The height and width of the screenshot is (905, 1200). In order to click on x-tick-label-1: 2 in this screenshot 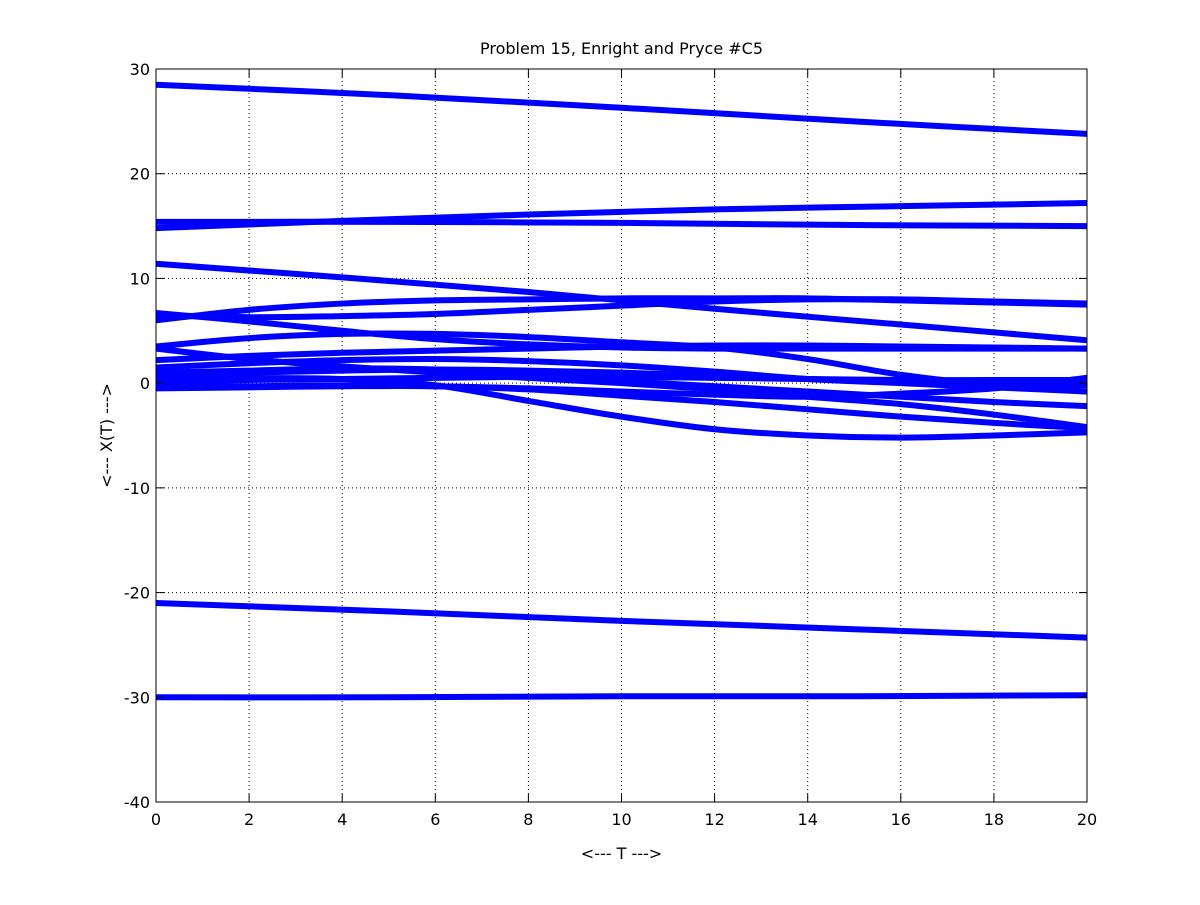, I will do `click(249, 819)`.